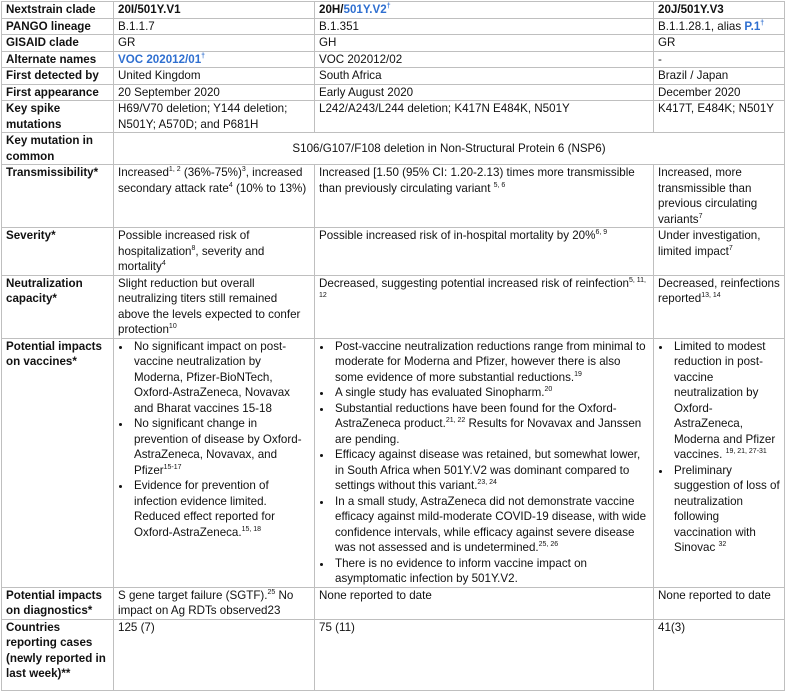  Describe the element at coordinates (57, 251) in the screenshot. I see `row-label: Severity*` at that location.